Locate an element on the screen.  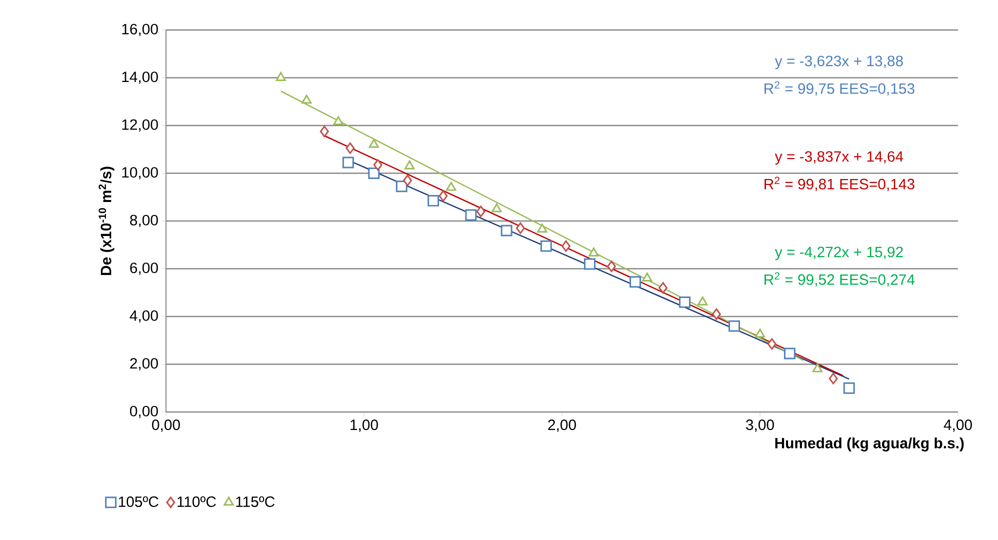
y-tick-label: 16,00 is located at coordinates (140, 30).